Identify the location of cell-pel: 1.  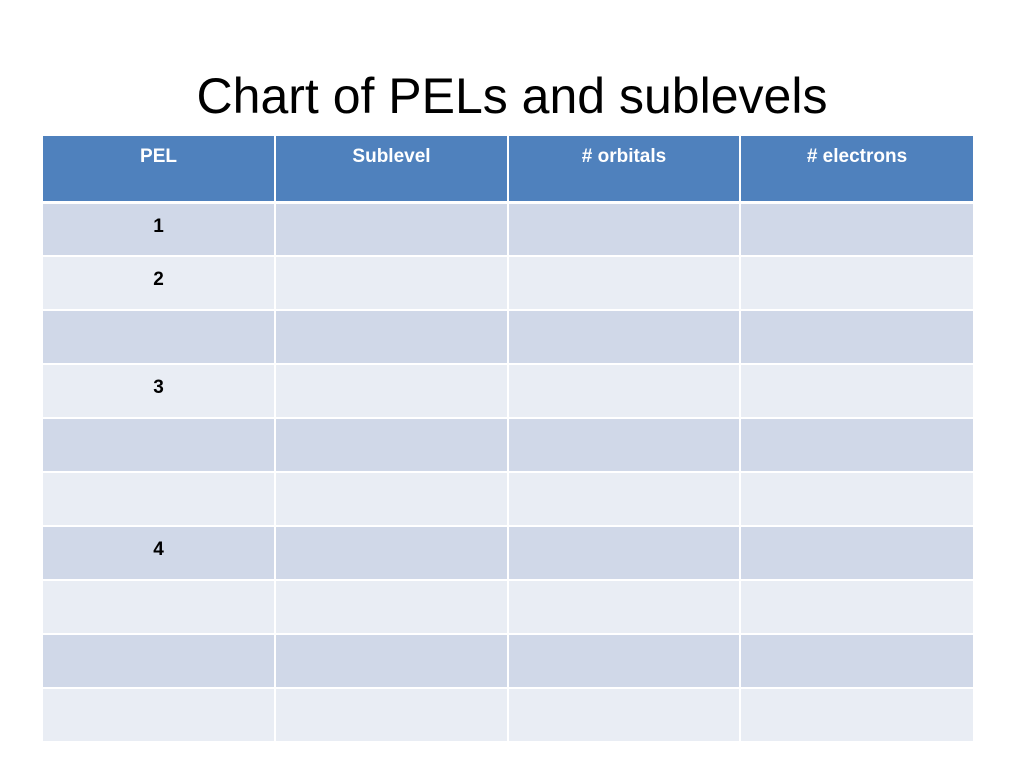
(159, 229).